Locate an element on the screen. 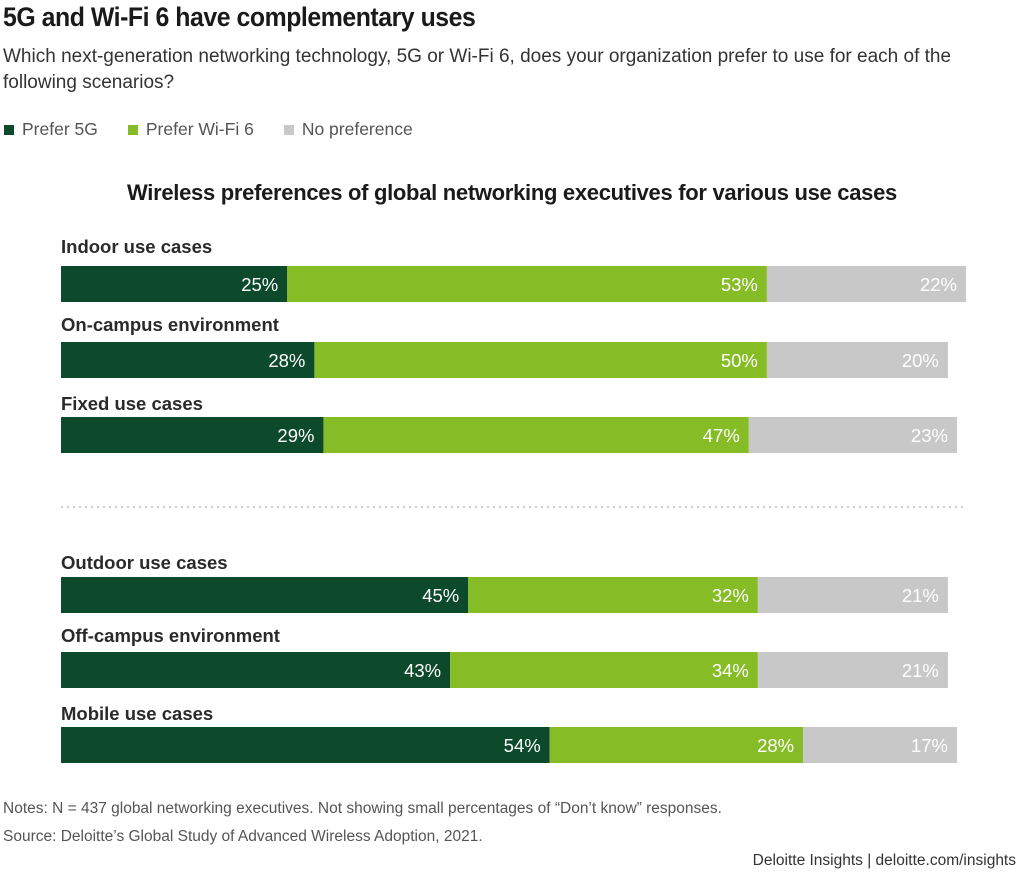 The image size is (1024, 876). value-label-on-campus-environment-prefer-5g: 28% is located at coordinates (286, 360).